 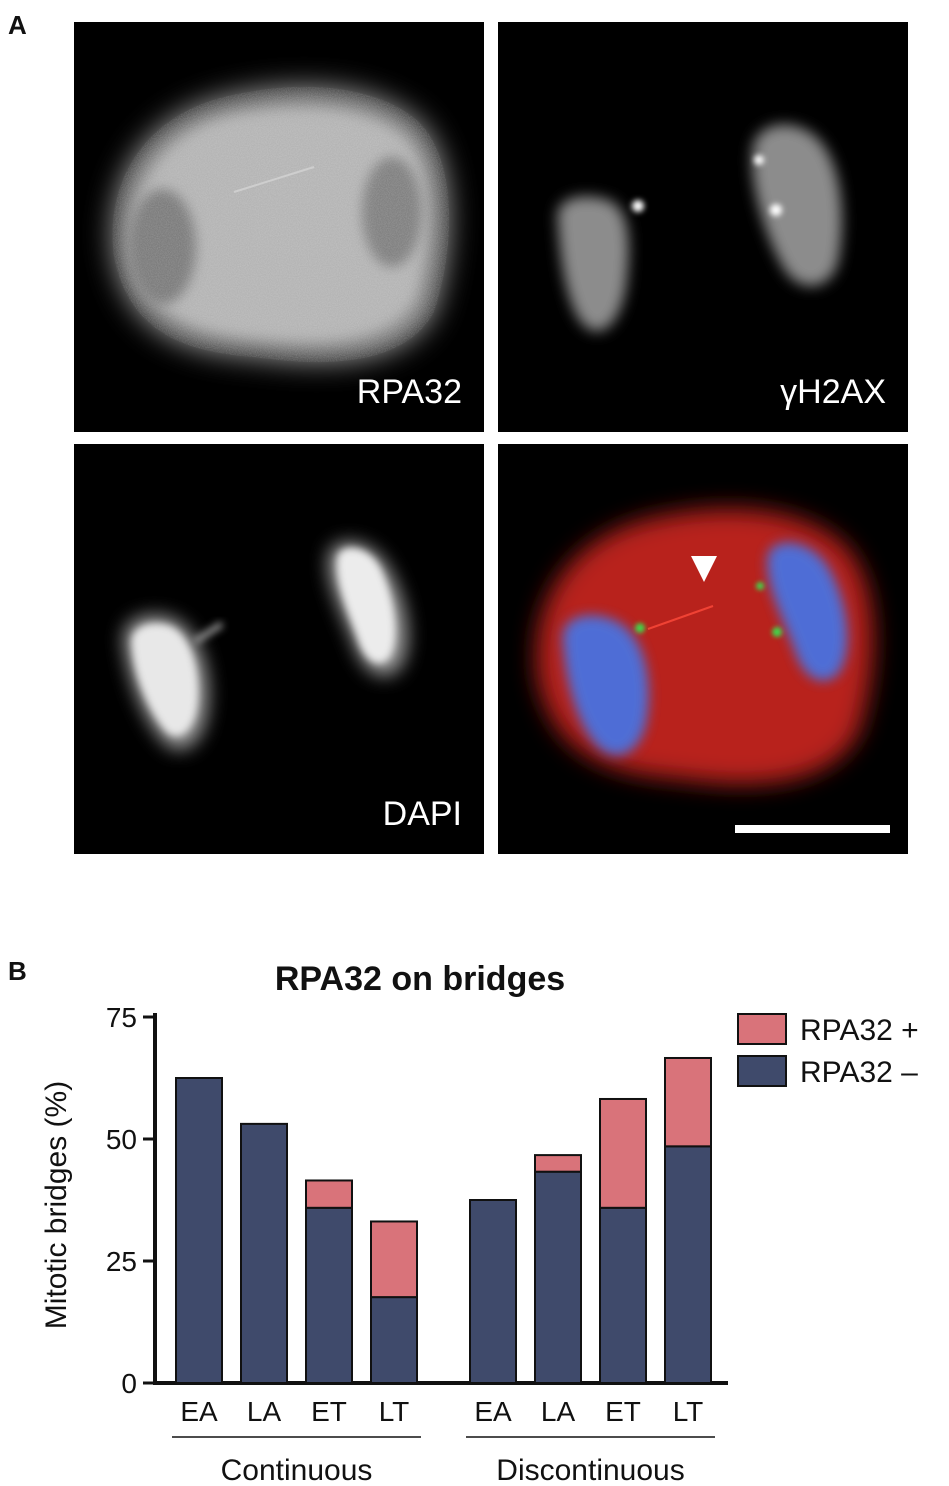 What do you see at coordinates (17, 971) in the screenshot?
I see `panel-b-letter: B` at bounding box center [17, 971].